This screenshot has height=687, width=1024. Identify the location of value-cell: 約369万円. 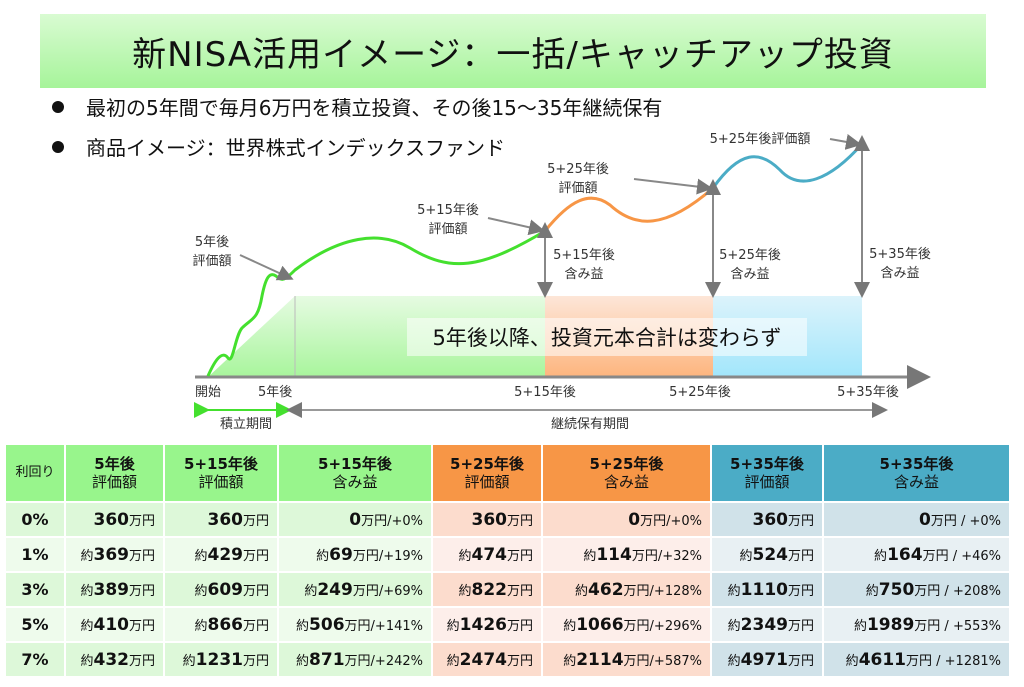
(114, 554).